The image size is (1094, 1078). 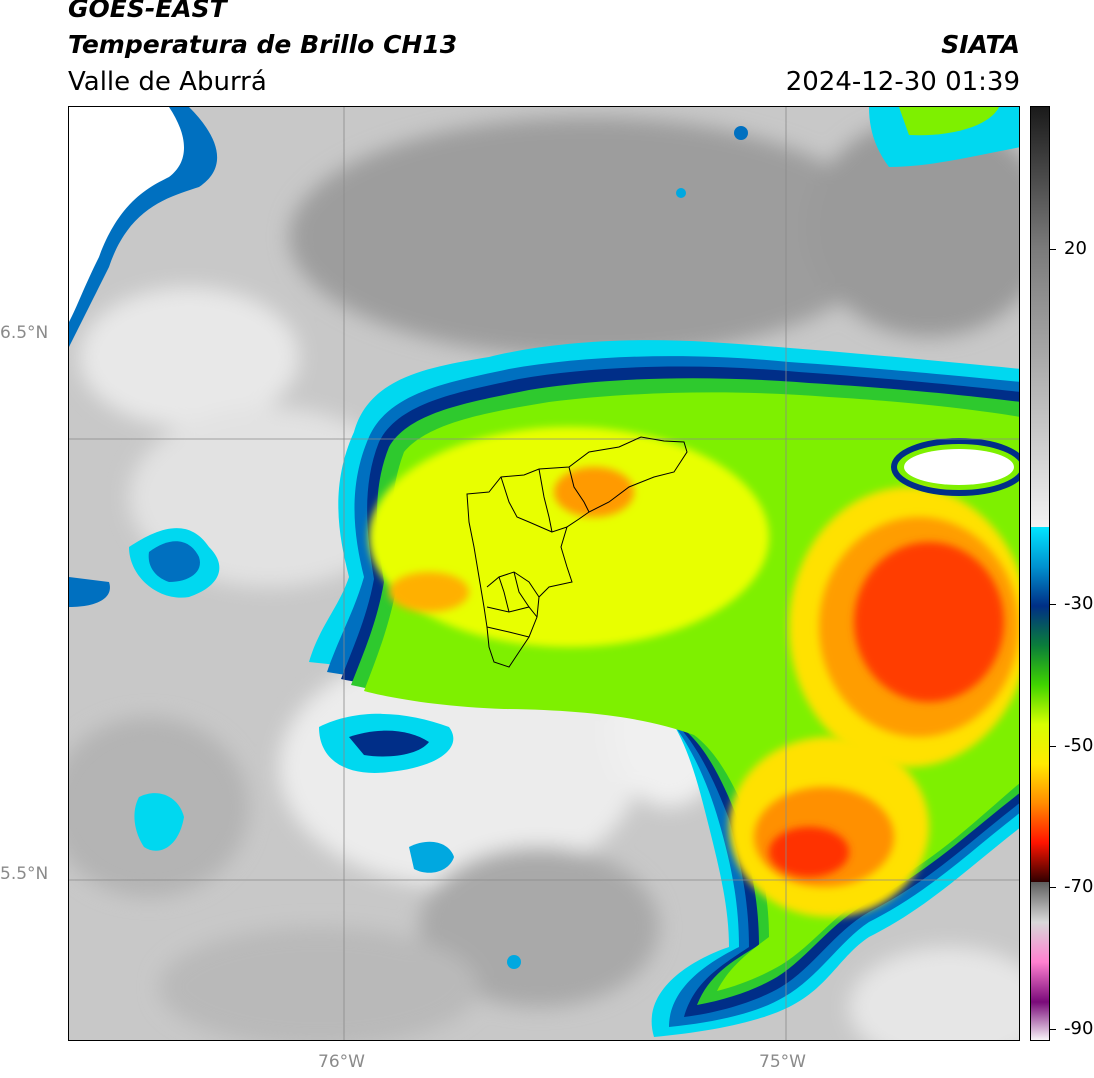 I want to click on colorbar, so click(x=1040, y=573).